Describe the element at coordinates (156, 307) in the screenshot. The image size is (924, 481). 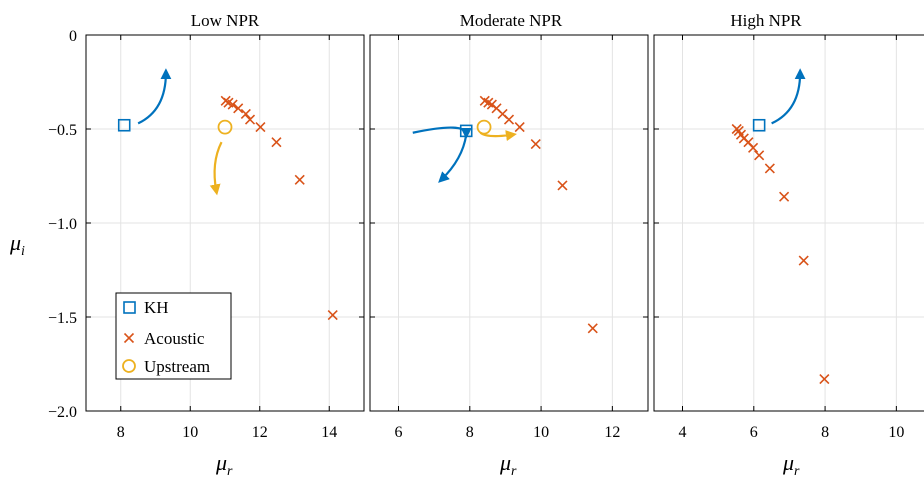
I see `legend-kh-label: KH` at that location.